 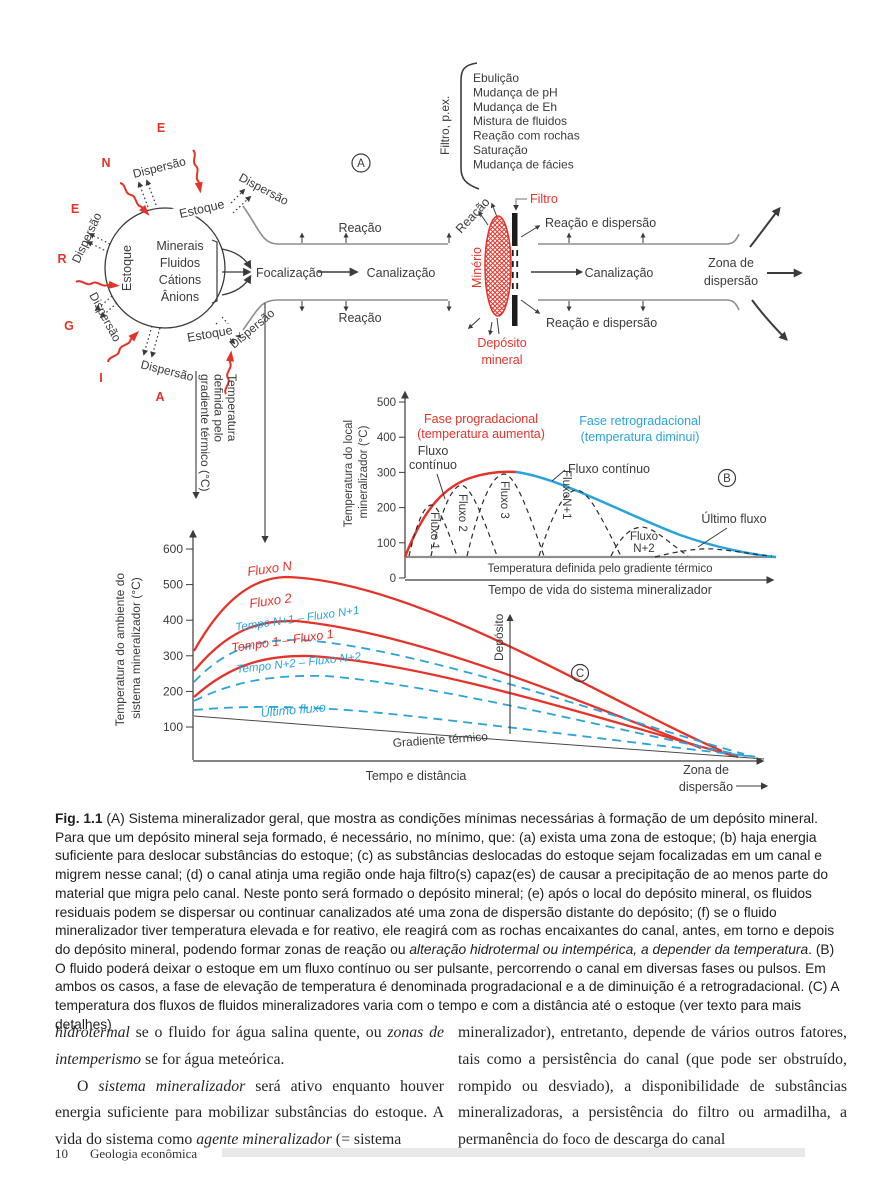 What do you see at coordinates (264, 1140) in the screenshot?
I see `text-segment: agente mineralizador` at bounding box center [264, 1140].